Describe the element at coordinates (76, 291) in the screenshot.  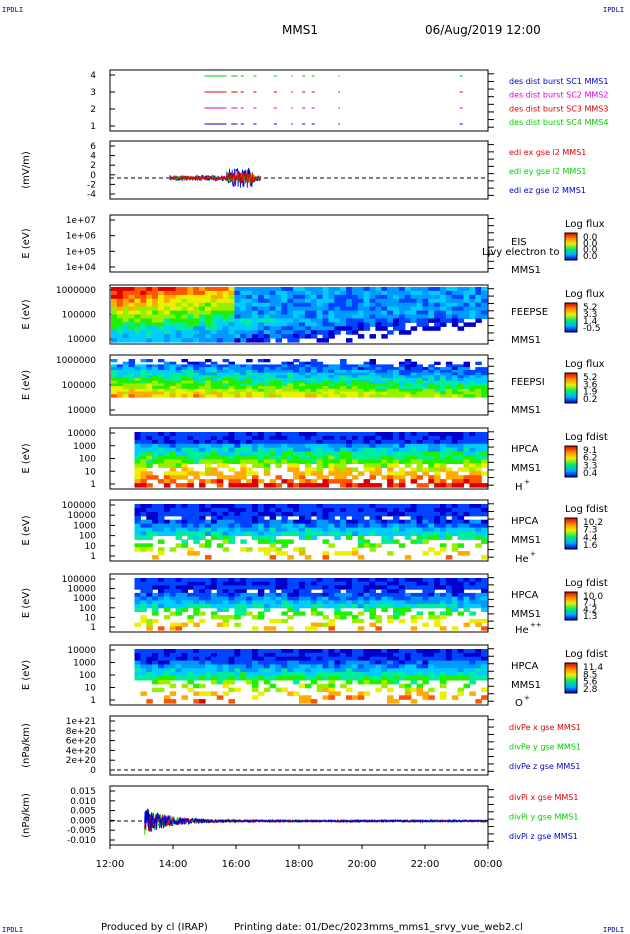
I see `y-tick-label: 1000000` at that location.